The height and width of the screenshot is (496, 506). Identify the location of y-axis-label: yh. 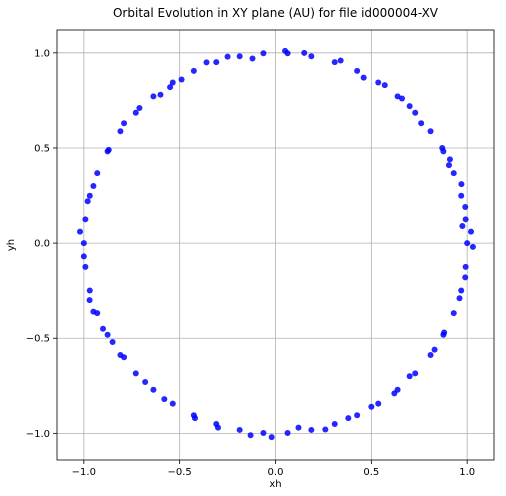
(11, 245).